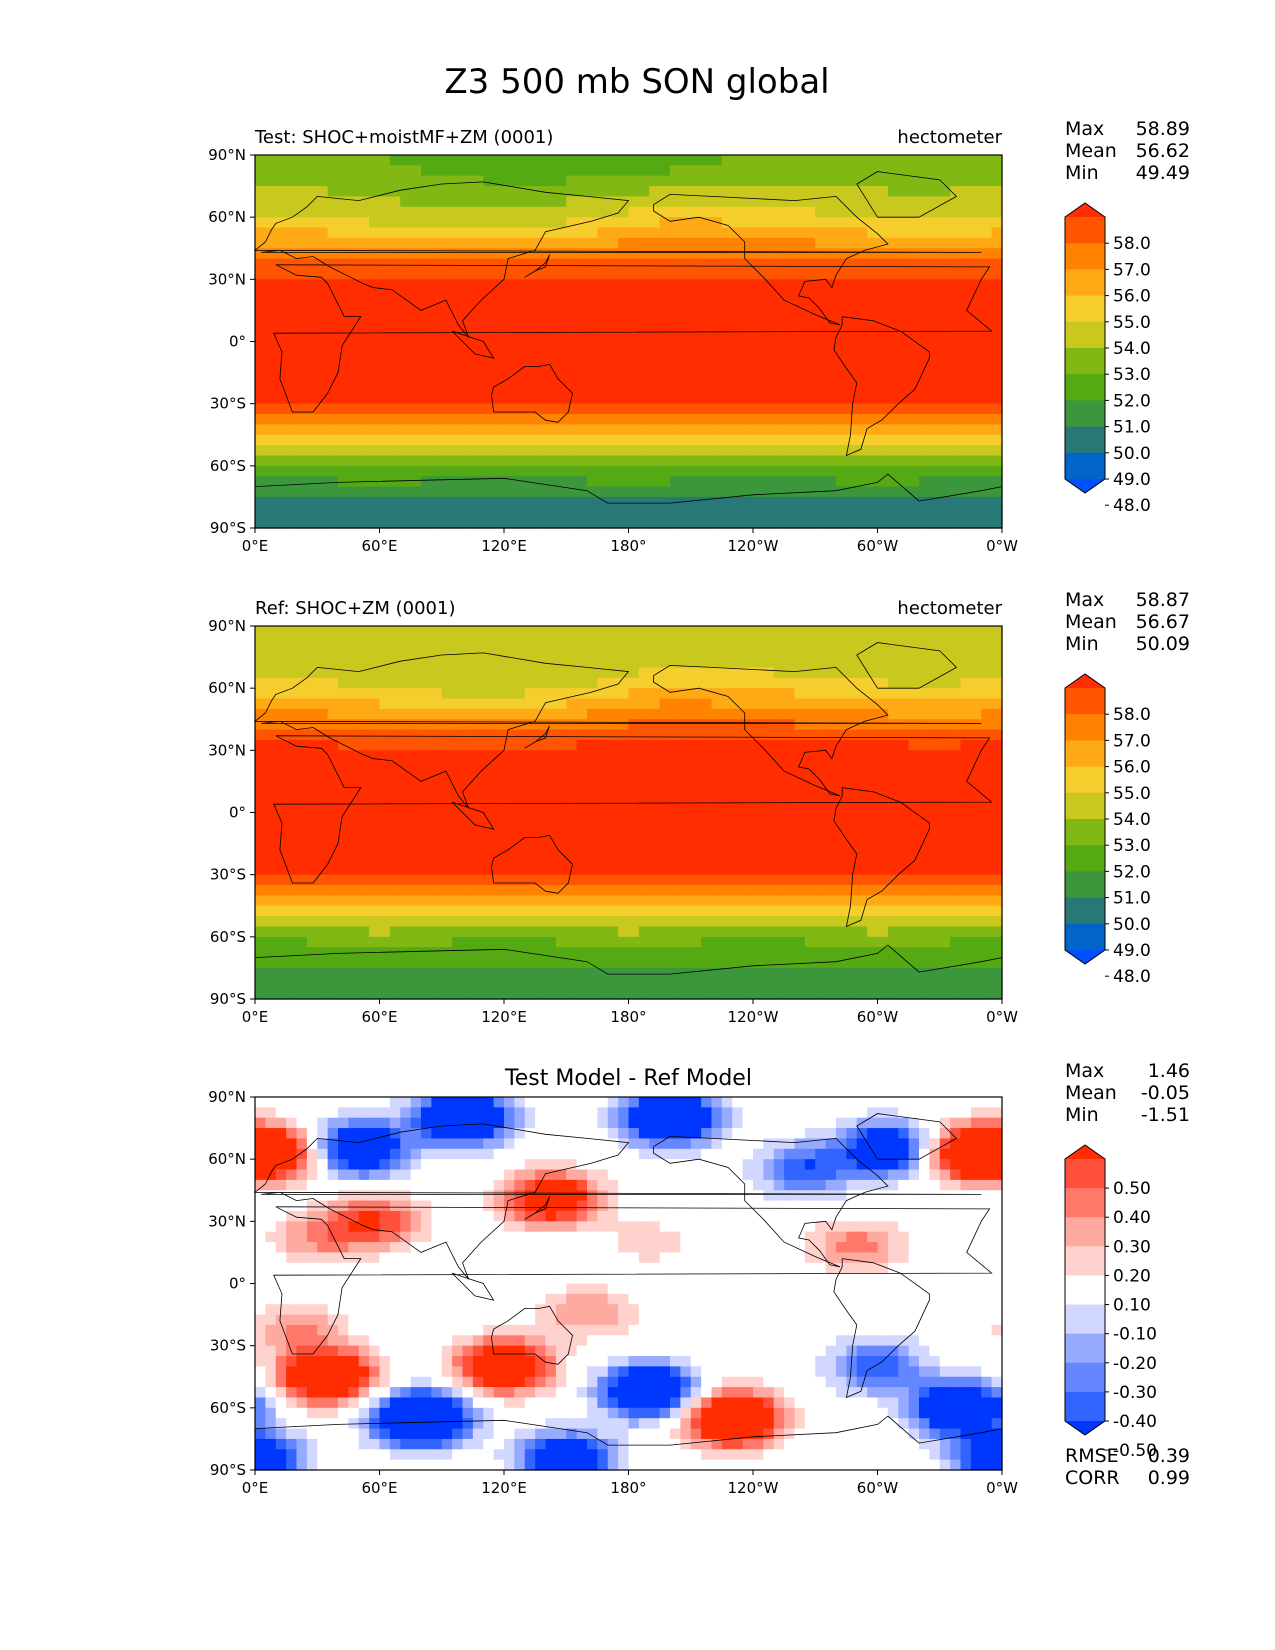 This screenshot has height=1650, width=1275. Describe the element at coordinates (1132, 899) in the screenshot. I see `colorbar-level-label: 51.0` at that location.